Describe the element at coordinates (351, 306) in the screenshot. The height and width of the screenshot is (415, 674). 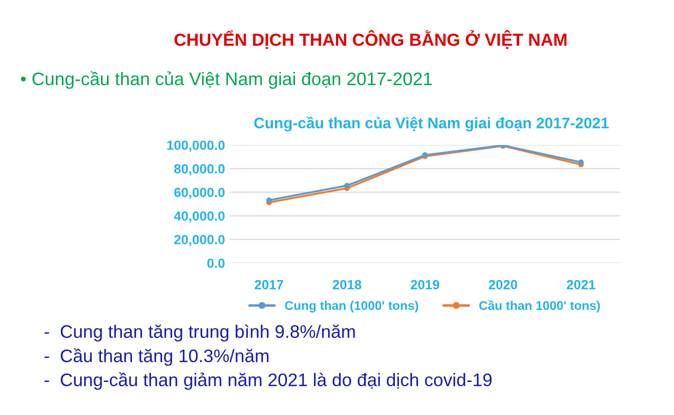
I see `legend-label: Cung than (1000' tons)` at that location.